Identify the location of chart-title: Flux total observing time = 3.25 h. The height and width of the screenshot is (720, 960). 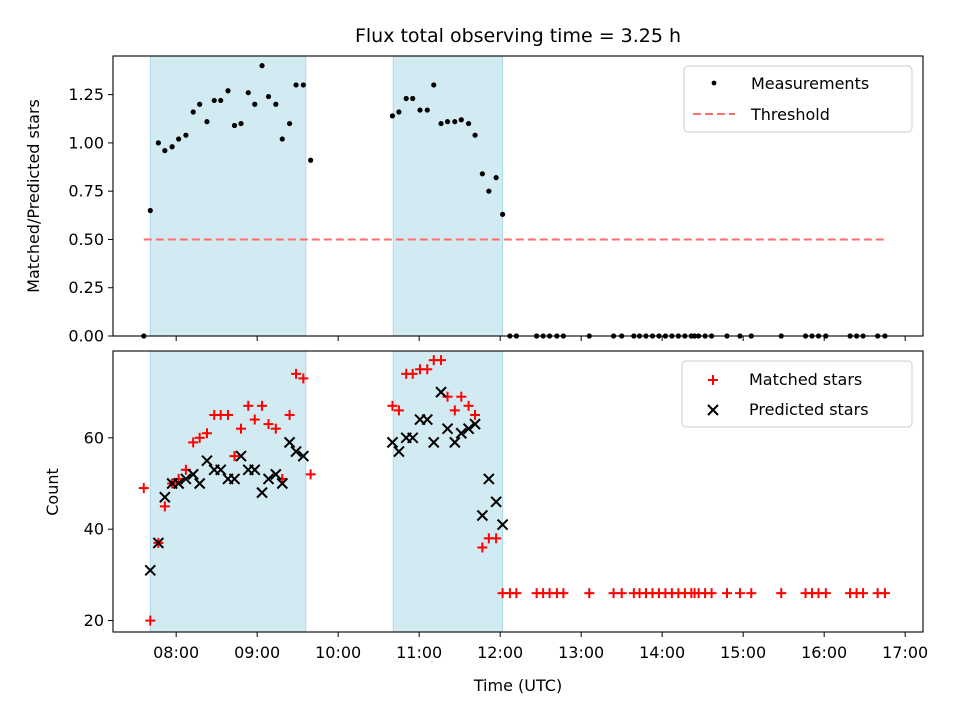
(518, 36).